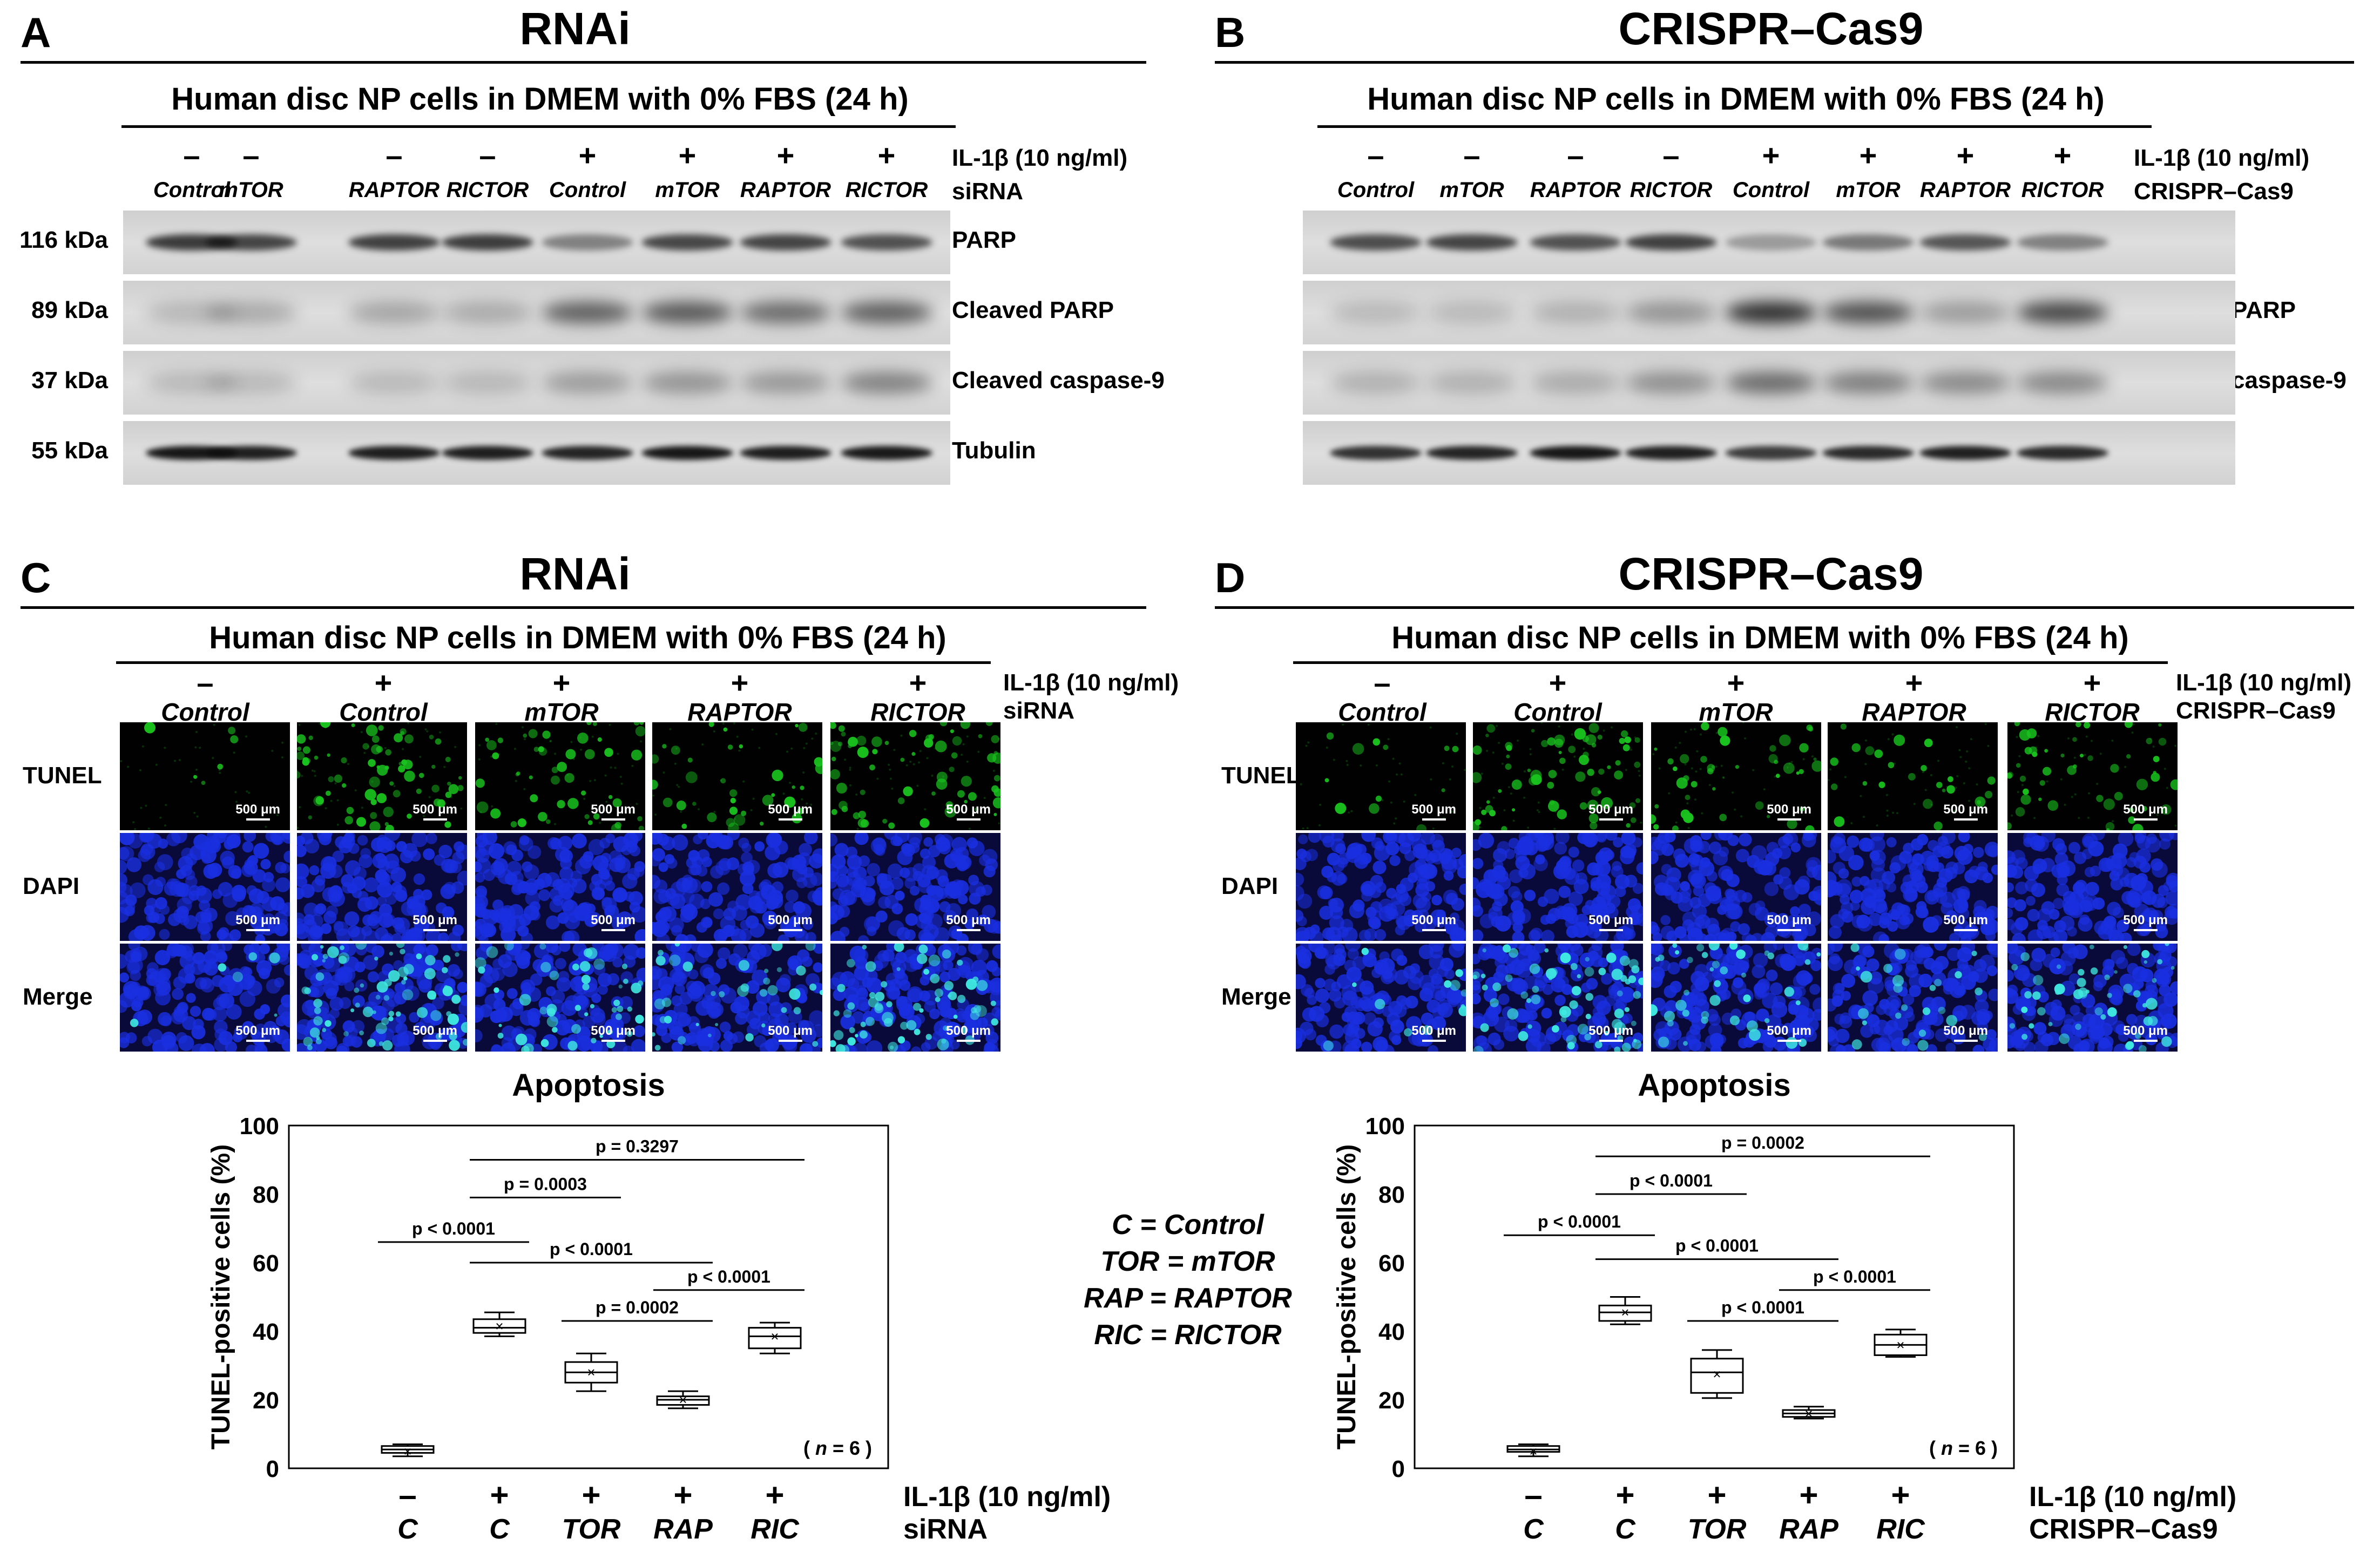 The height and width of the screenshot is (1559, 2380). Describe the element at coordinates (587, 190) in the screenshot. I see `lane-label: Control` at that location.